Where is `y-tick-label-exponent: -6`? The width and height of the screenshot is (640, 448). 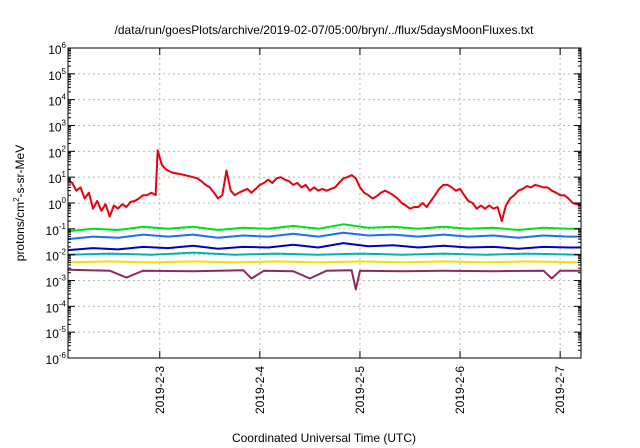 y-tick-label-exponent: -6 is located at coordinates (63, 355).